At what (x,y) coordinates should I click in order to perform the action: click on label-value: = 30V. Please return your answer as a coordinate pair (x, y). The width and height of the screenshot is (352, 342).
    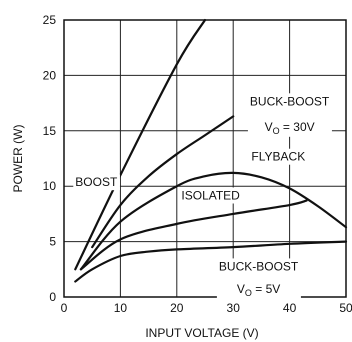
    Looking at the image, I should click on (297, 127).